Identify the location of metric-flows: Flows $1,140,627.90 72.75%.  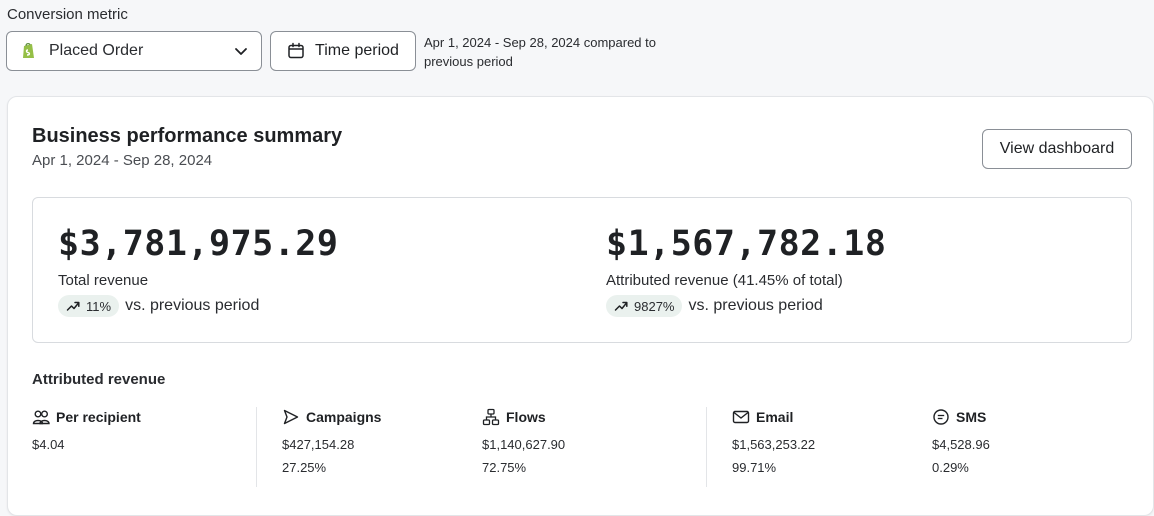
(523, 447).